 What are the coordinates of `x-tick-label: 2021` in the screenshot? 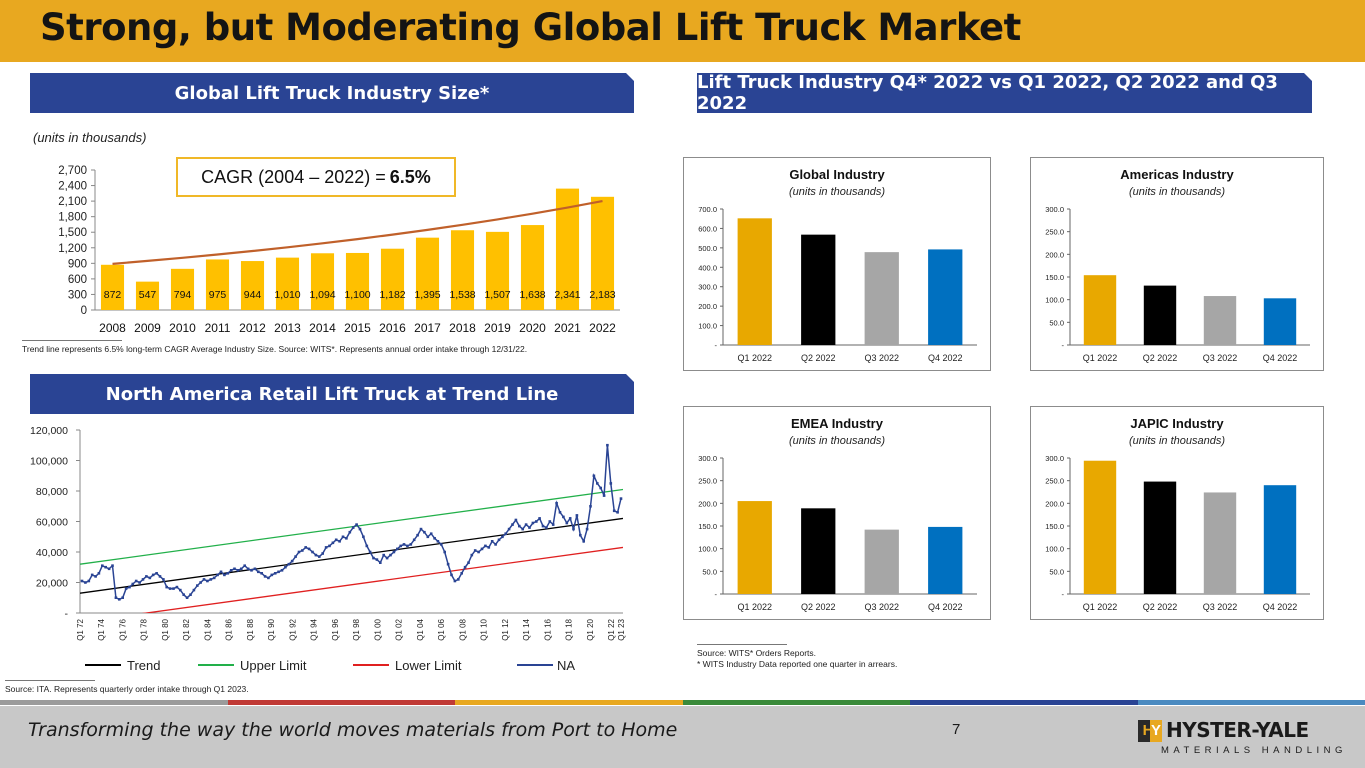 It's located at (567, 328).